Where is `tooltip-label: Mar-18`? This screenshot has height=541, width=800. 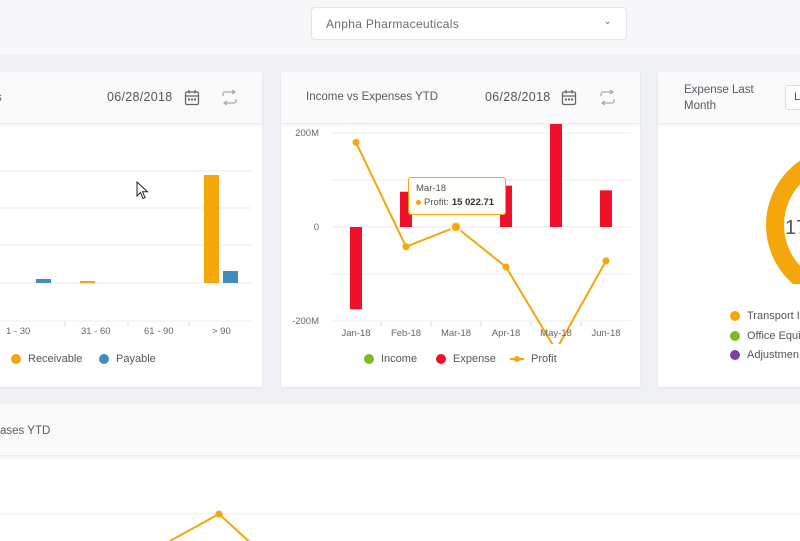 tooltip-label: Mar-18 is located at coordinates (431, 188).